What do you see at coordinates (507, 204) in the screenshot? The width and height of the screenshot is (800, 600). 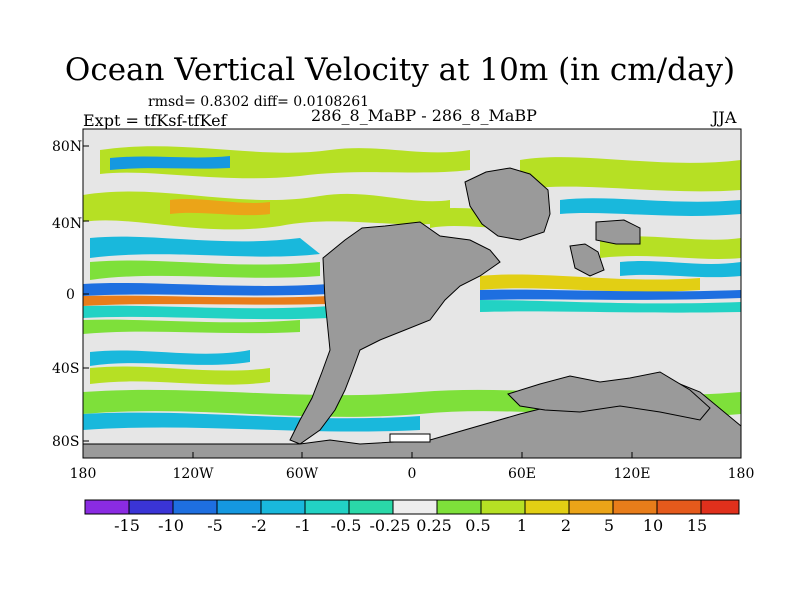 I see `north-atlantic-landmass` at bounding box center [507, 204].